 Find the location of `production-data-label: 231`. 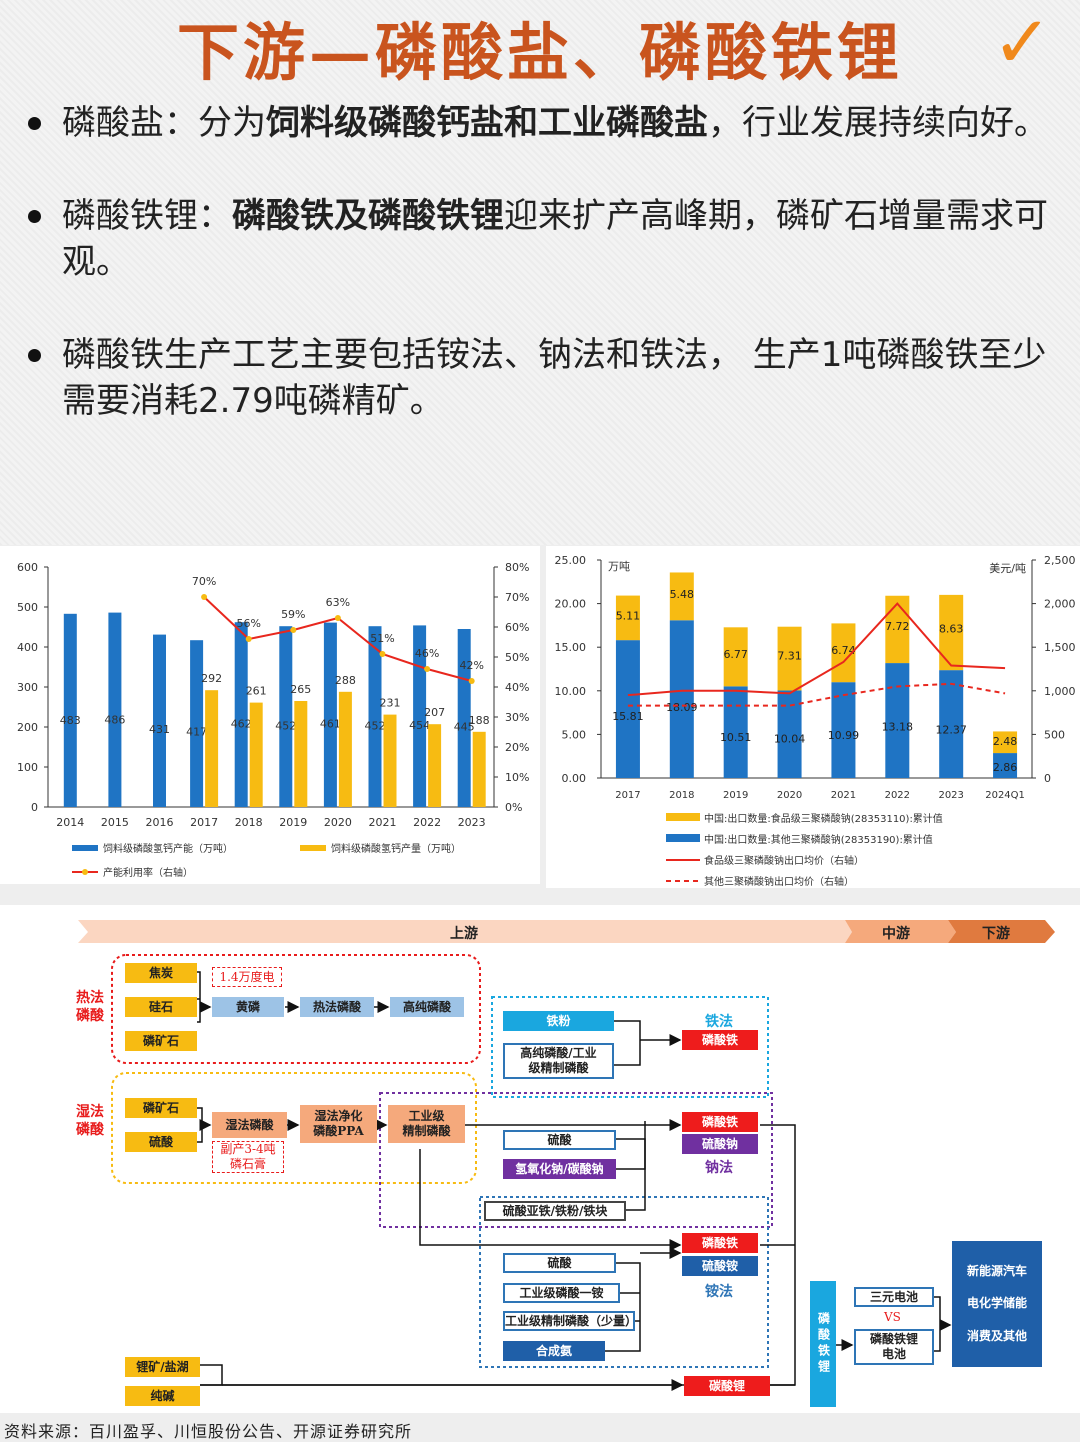

production-data-label: 231 is located at coordinates (390, 703).